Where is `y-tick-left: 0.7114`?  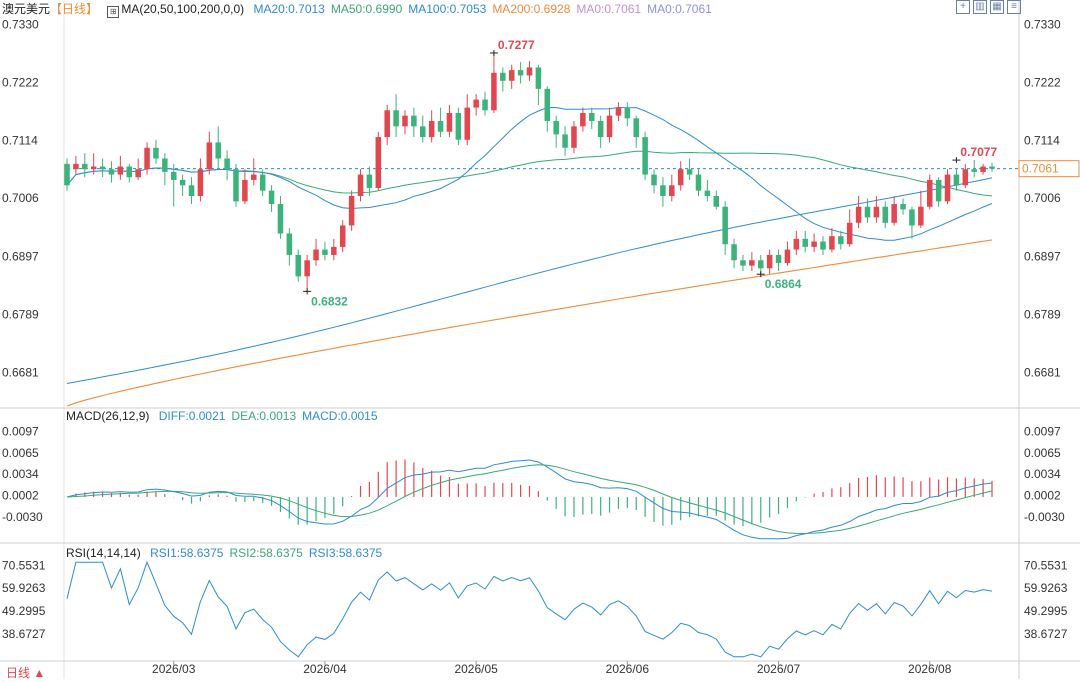 y-tick-left: 0.7114 is located at coordinates (20, 140).